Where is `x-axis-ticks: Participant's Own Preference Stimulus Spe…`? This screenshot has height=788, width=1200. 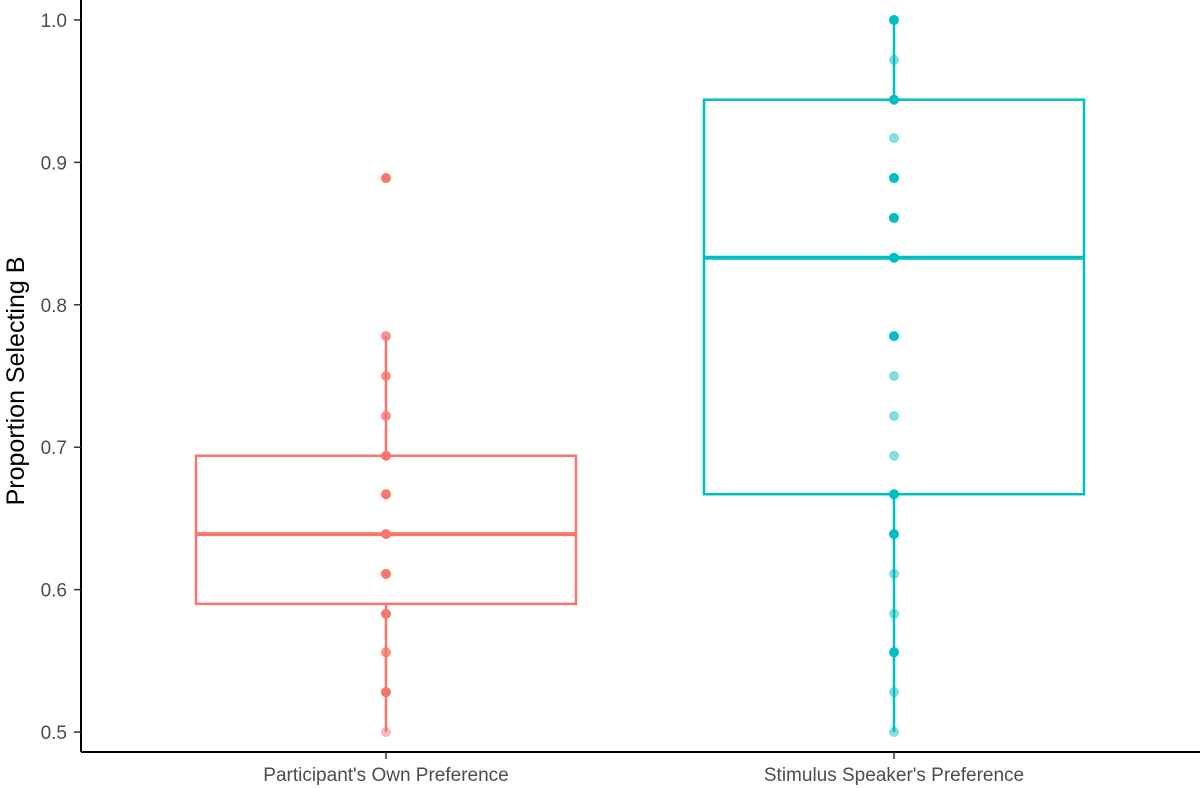 x-axis-ticks: Participant's Own Preference Stimulus Spe… is located at coordinates (643, 769).